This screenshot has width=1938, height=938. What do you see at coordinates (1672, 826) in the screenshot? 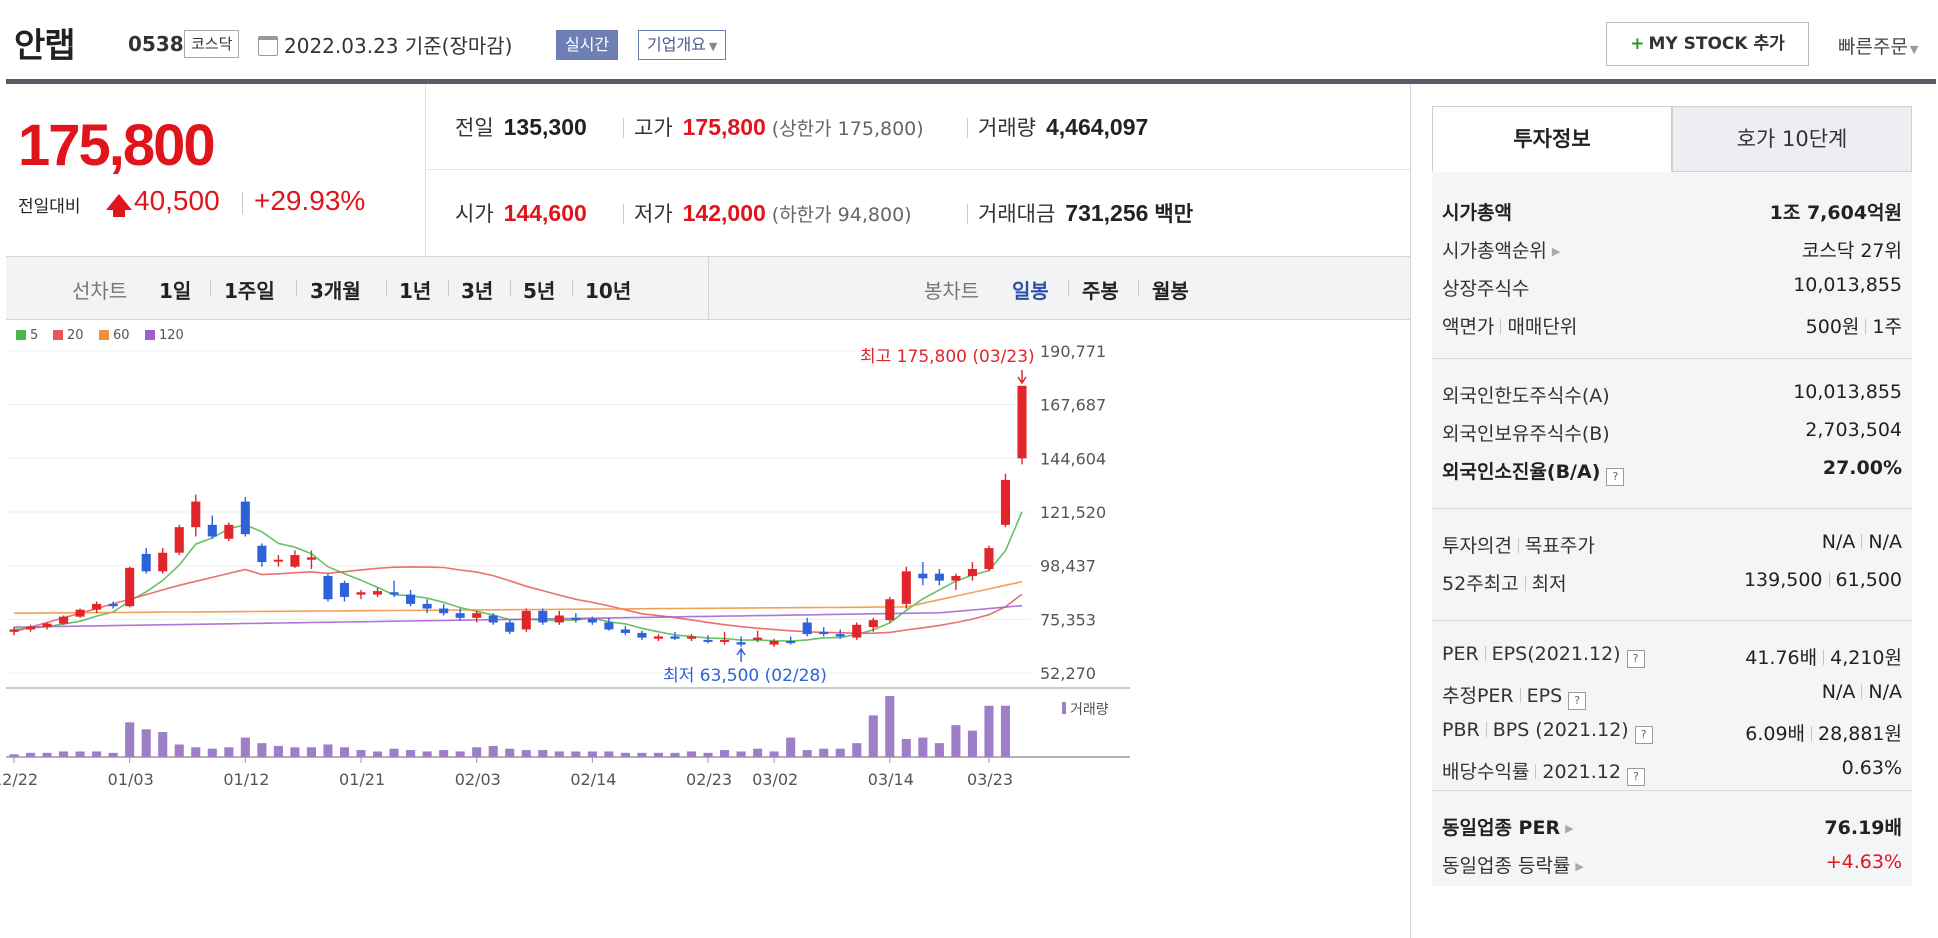
I see `info-row-sector-per: 동일업종 PER ▶ 76.19배` at bounding box center [1672, 826].